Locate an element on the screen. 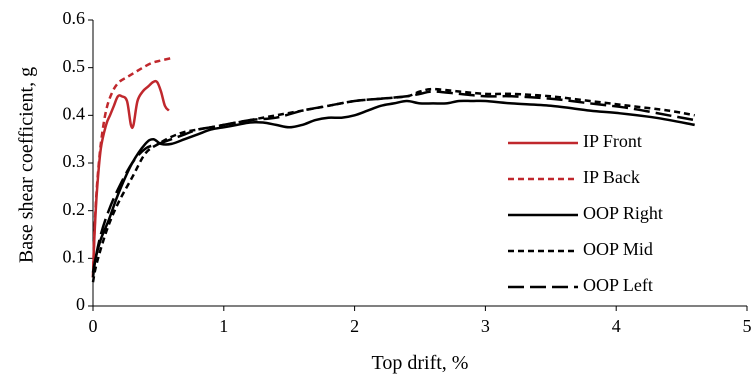 The image size is (751, 378). legend-label-ip-front: IP Front is located at coordinates (612, 141).